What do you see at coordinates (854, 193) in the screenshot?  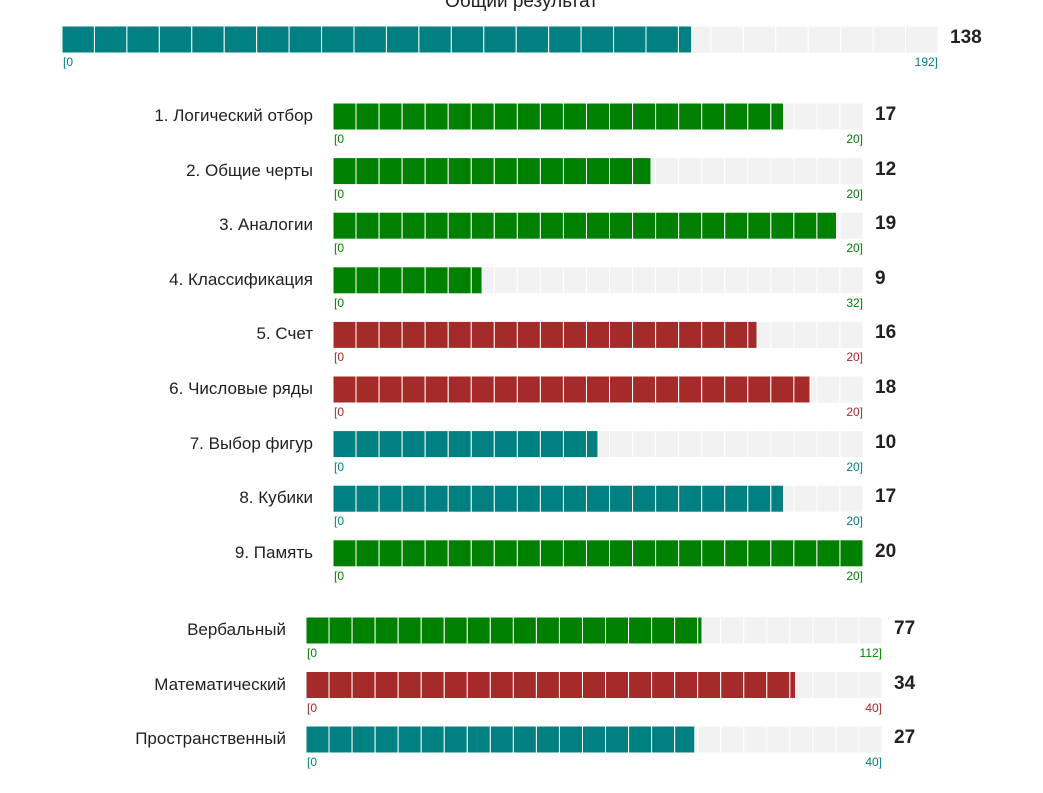 I see `subtest-2-bar-range-max: 20]` at bounding box center [854, 193].